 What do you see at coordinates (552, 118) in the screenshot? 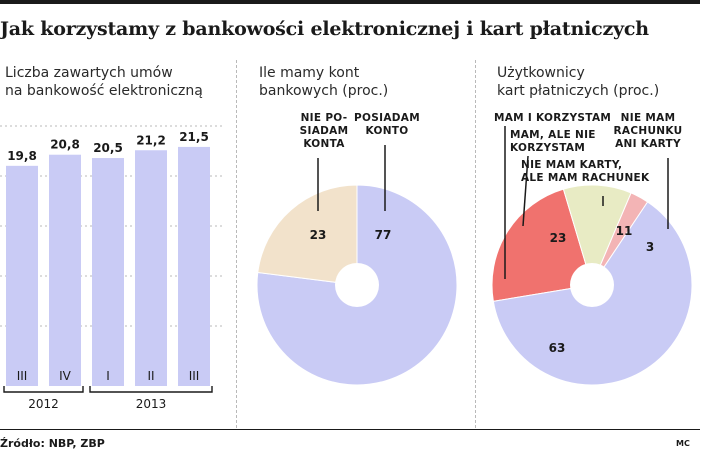
I see `pie2-slice-1-label-line-1: MAM I KORZYSTAM` at bounding box center [552, 118].